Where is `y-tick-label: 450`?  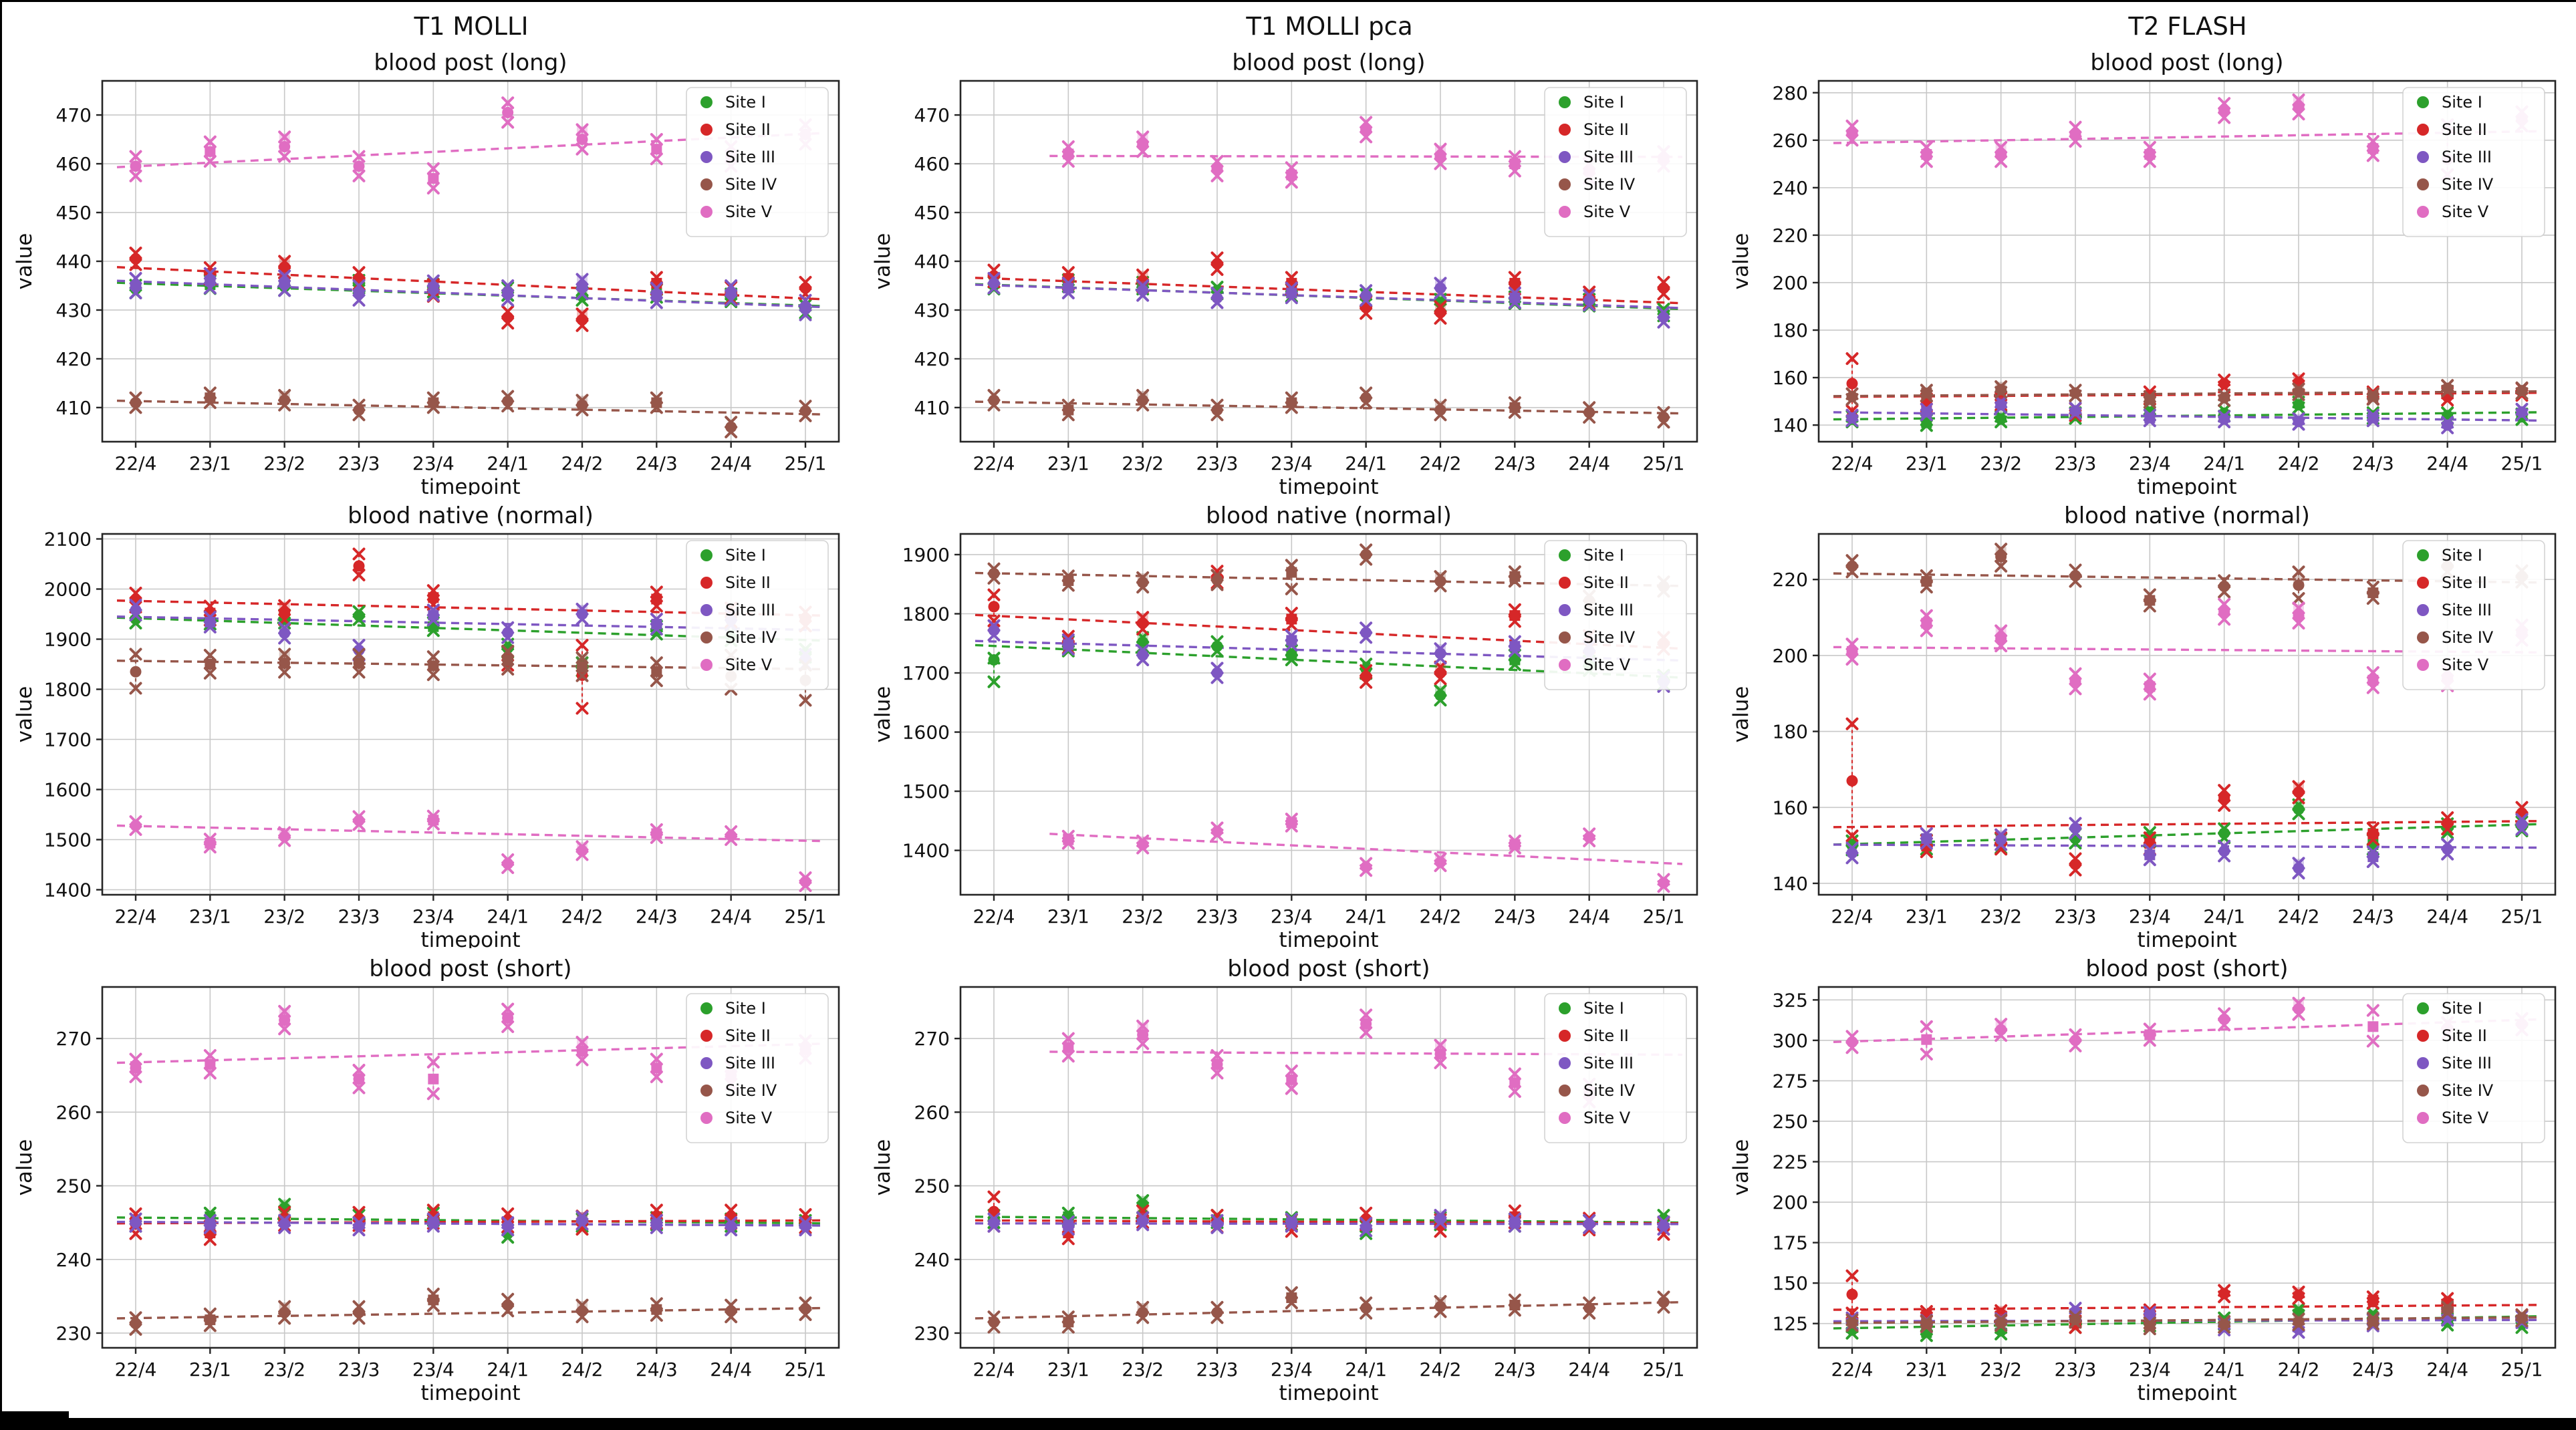
y-tick-label: 450 is located at coordinates (932, 213).